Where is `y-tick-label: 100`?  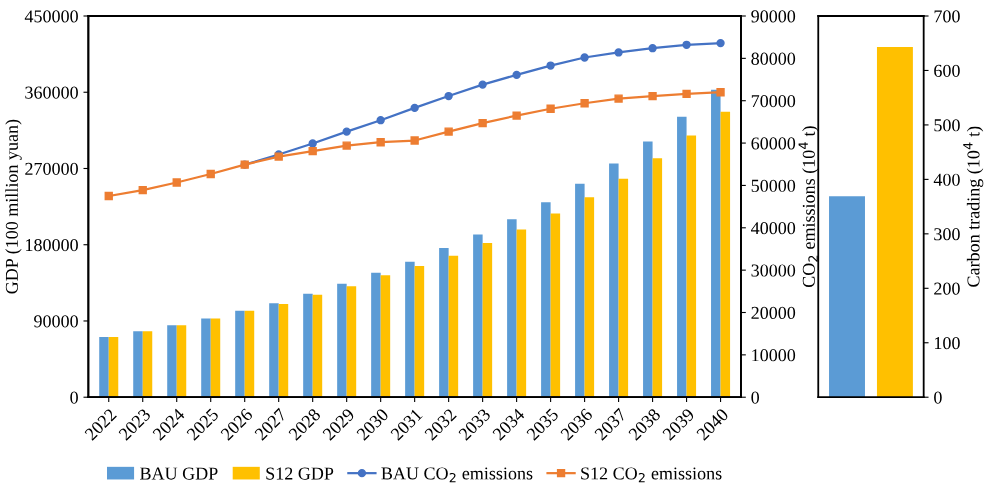 y-tick-label: 100 is located at coordinates (947, 343).